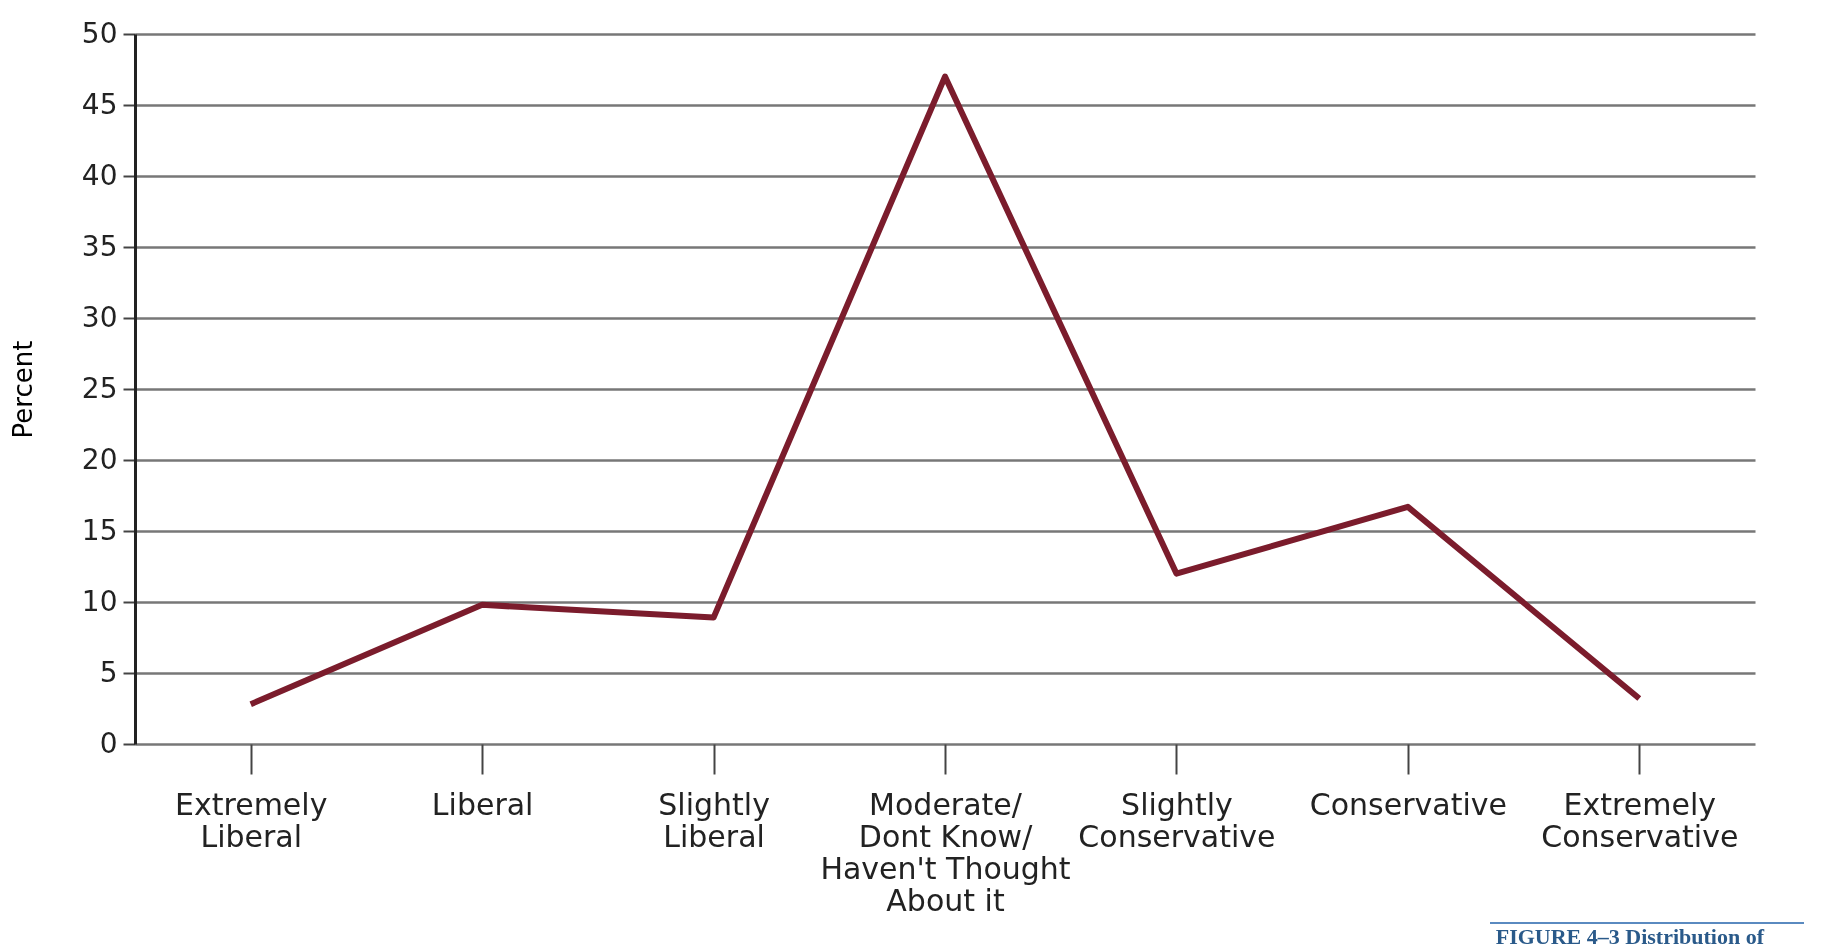 Image resolution: width=1824 pixels, height=952 pixels. Describe the element at coordinates (251, 820) in the screenshot. I see `x-tick-label: Extremely Liberal` at that location.